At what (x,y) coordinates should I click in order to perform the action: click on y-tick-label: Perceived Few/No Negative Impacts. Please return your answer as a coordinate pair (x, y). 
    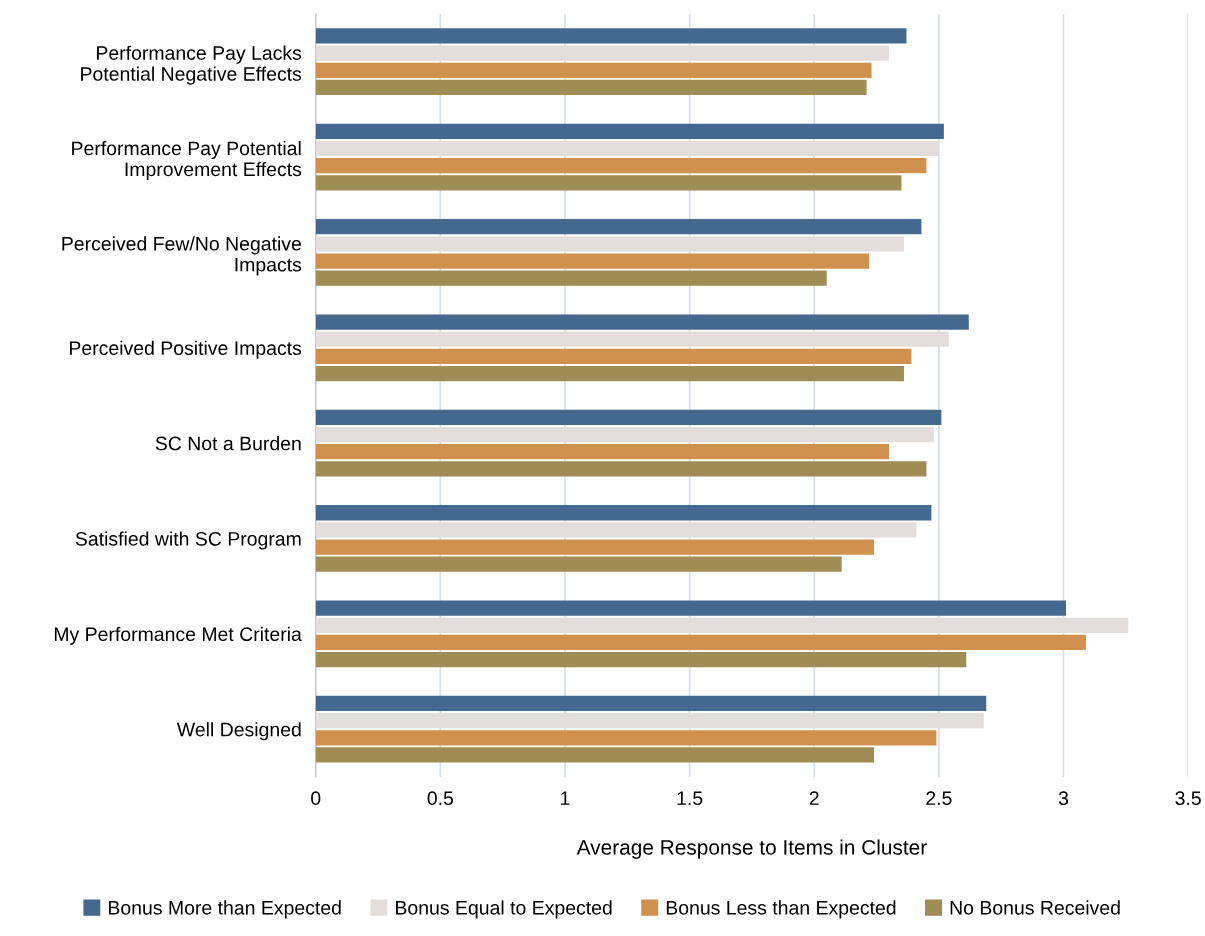
    Looking at the image, I should click on (182, 256).